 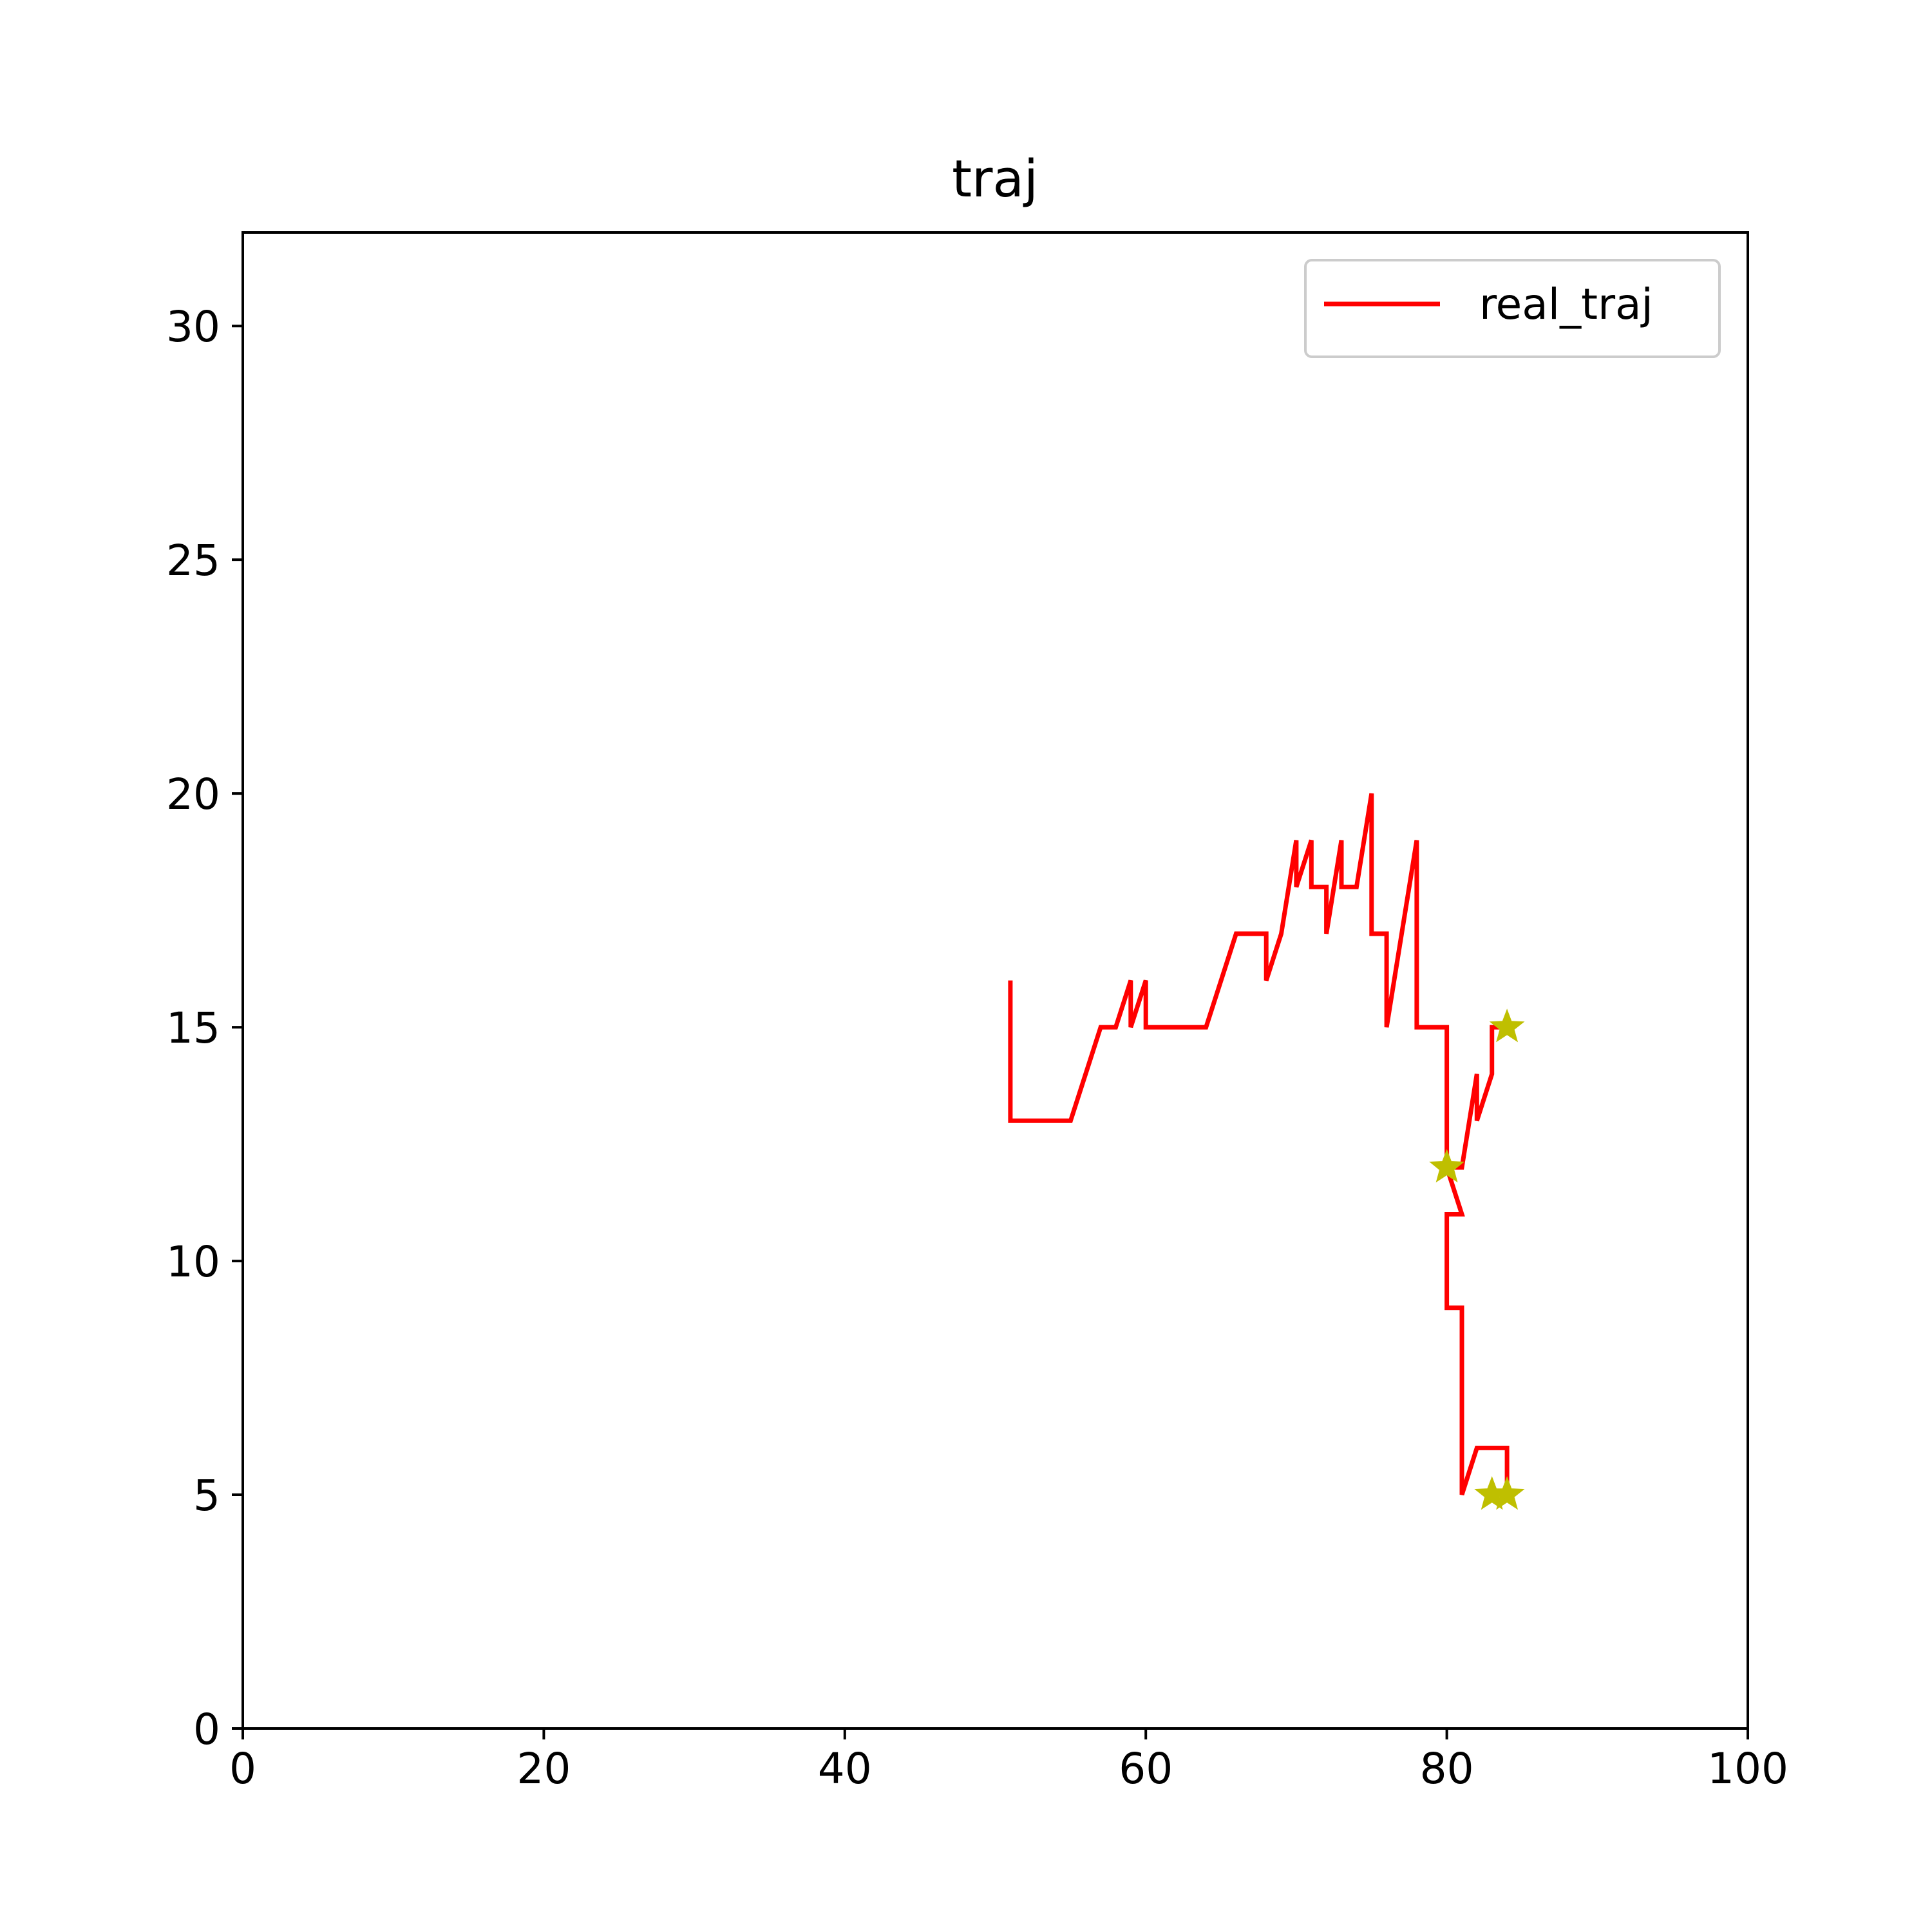 What do you see at coordinates (193, 794) in the screenshot?
I see `y-tick-label: 20` at bounding box center [193, 794].